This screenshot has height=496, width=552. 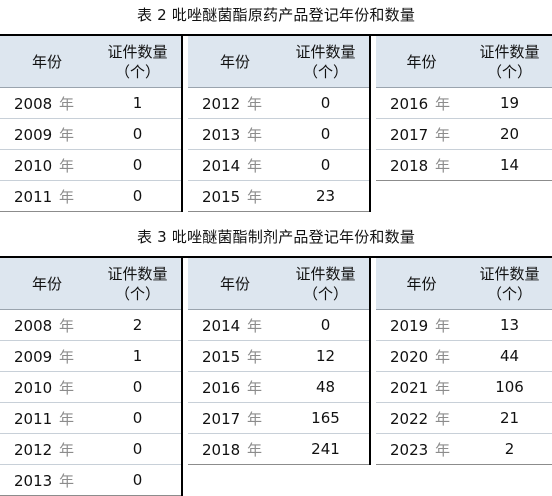 I want to click on year-cell: 2011 年, so click(x=47, y=418).